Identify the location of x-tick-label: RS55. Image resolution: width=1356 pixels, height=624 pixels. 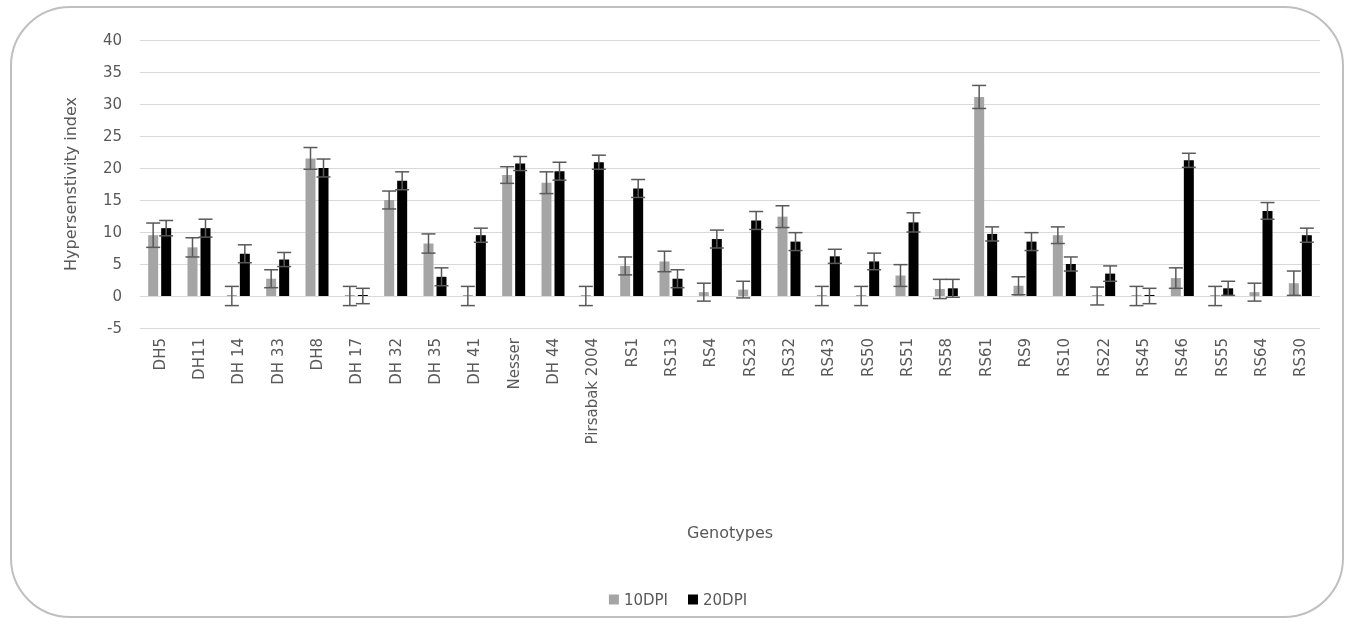
(1221, 358).